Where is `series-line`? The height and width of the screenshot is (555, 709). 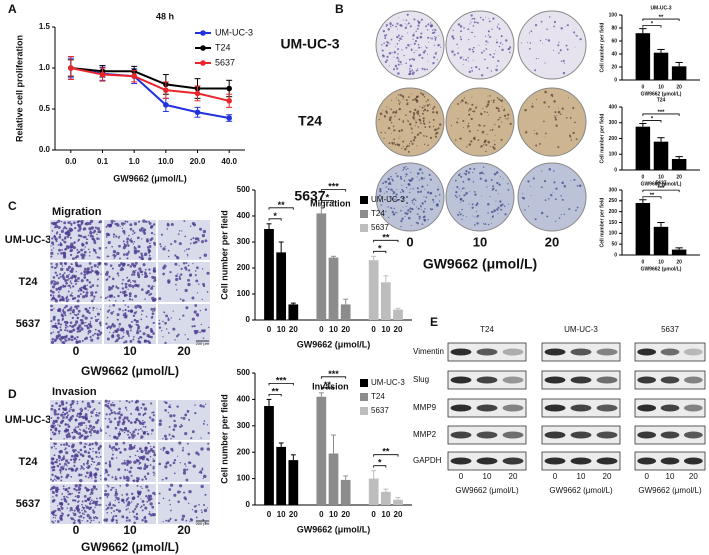 series-line is located at coordinates (150, 93).